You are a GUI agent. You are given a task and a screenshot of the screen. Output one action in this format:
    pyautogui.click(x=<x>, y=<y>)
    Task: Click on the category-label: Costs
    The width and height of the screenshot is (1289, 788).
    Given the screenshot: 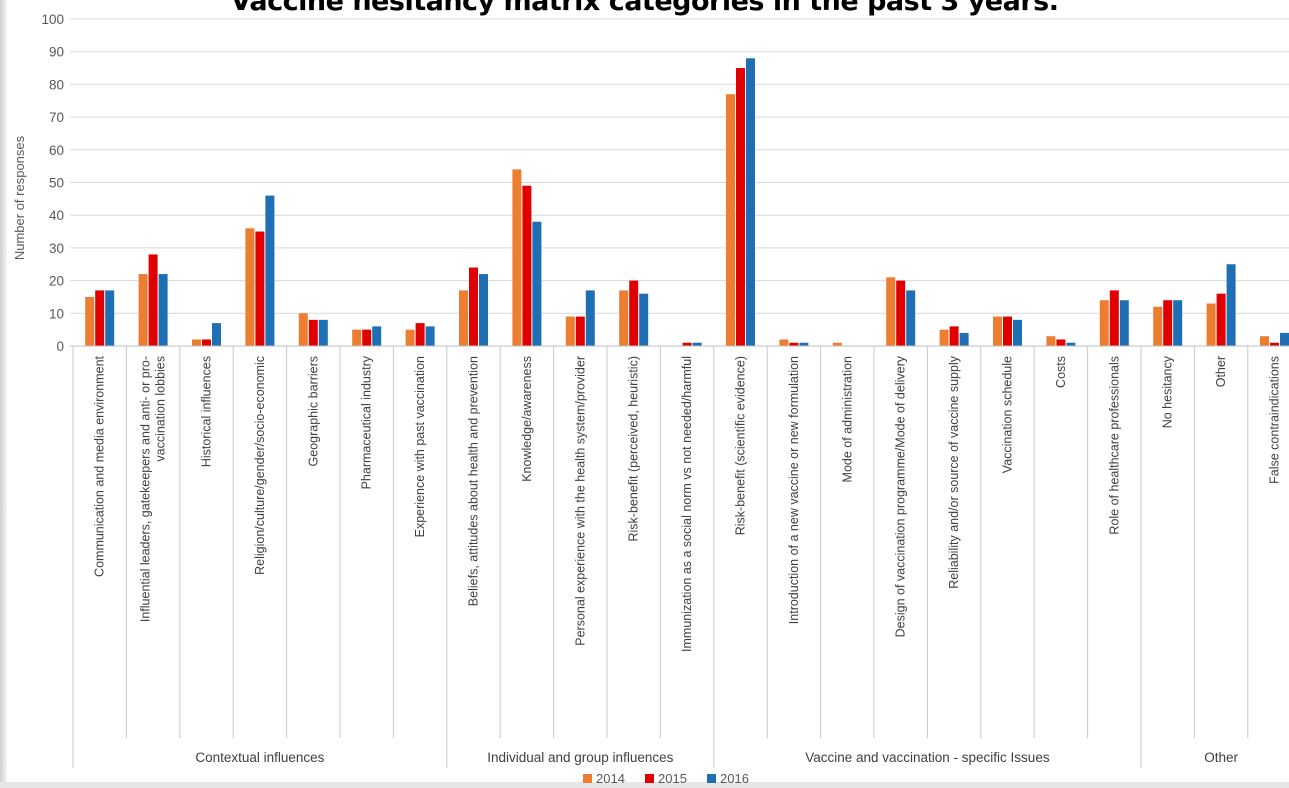 What is the action you would take?
    pyautogui.click(x=1061, y=372)
    